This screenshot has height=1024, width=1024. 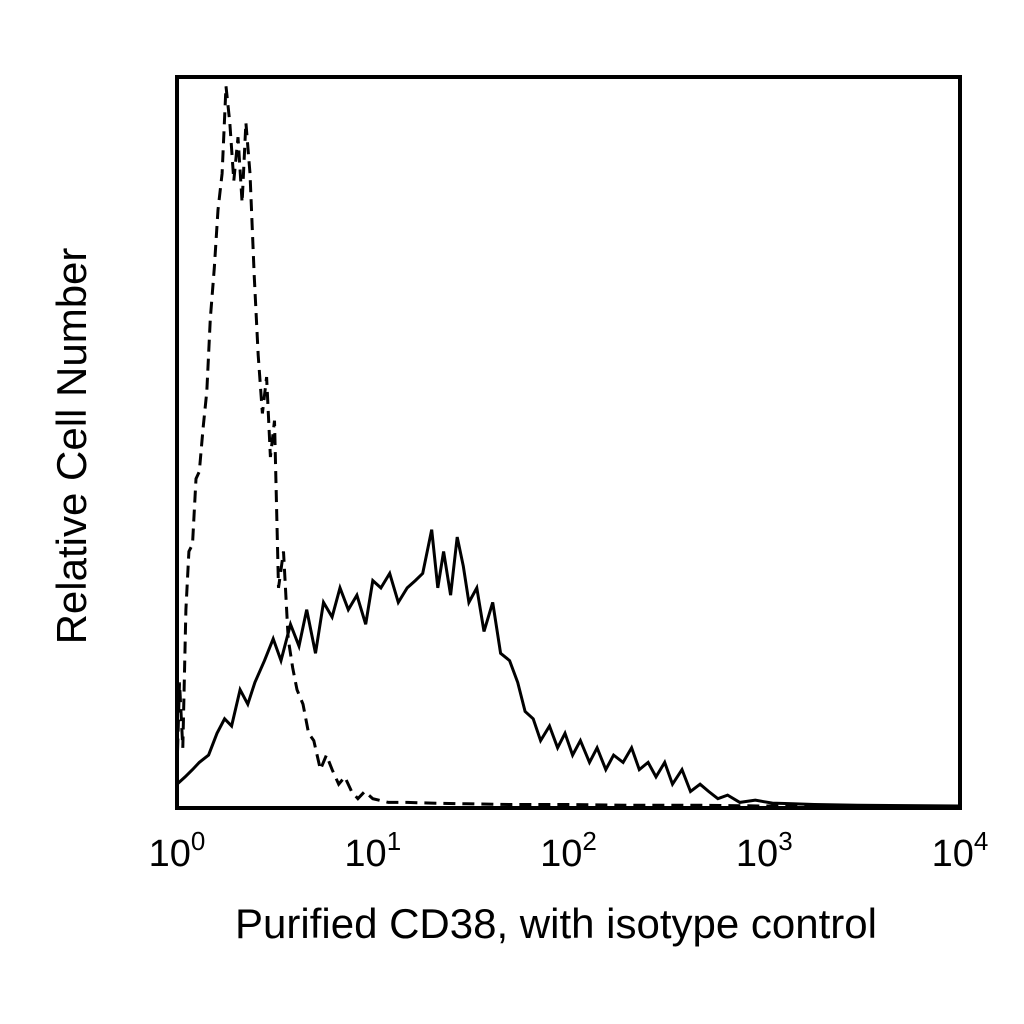 I want to click on y-axis-label: Relative Cell Number, so click(x=71, y=446).